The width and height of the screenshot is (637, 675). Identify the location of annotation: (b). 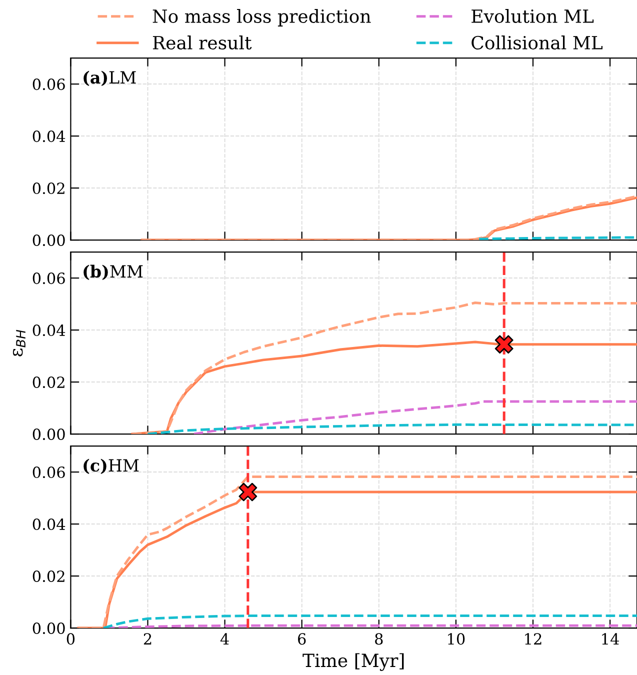
(96, 272).